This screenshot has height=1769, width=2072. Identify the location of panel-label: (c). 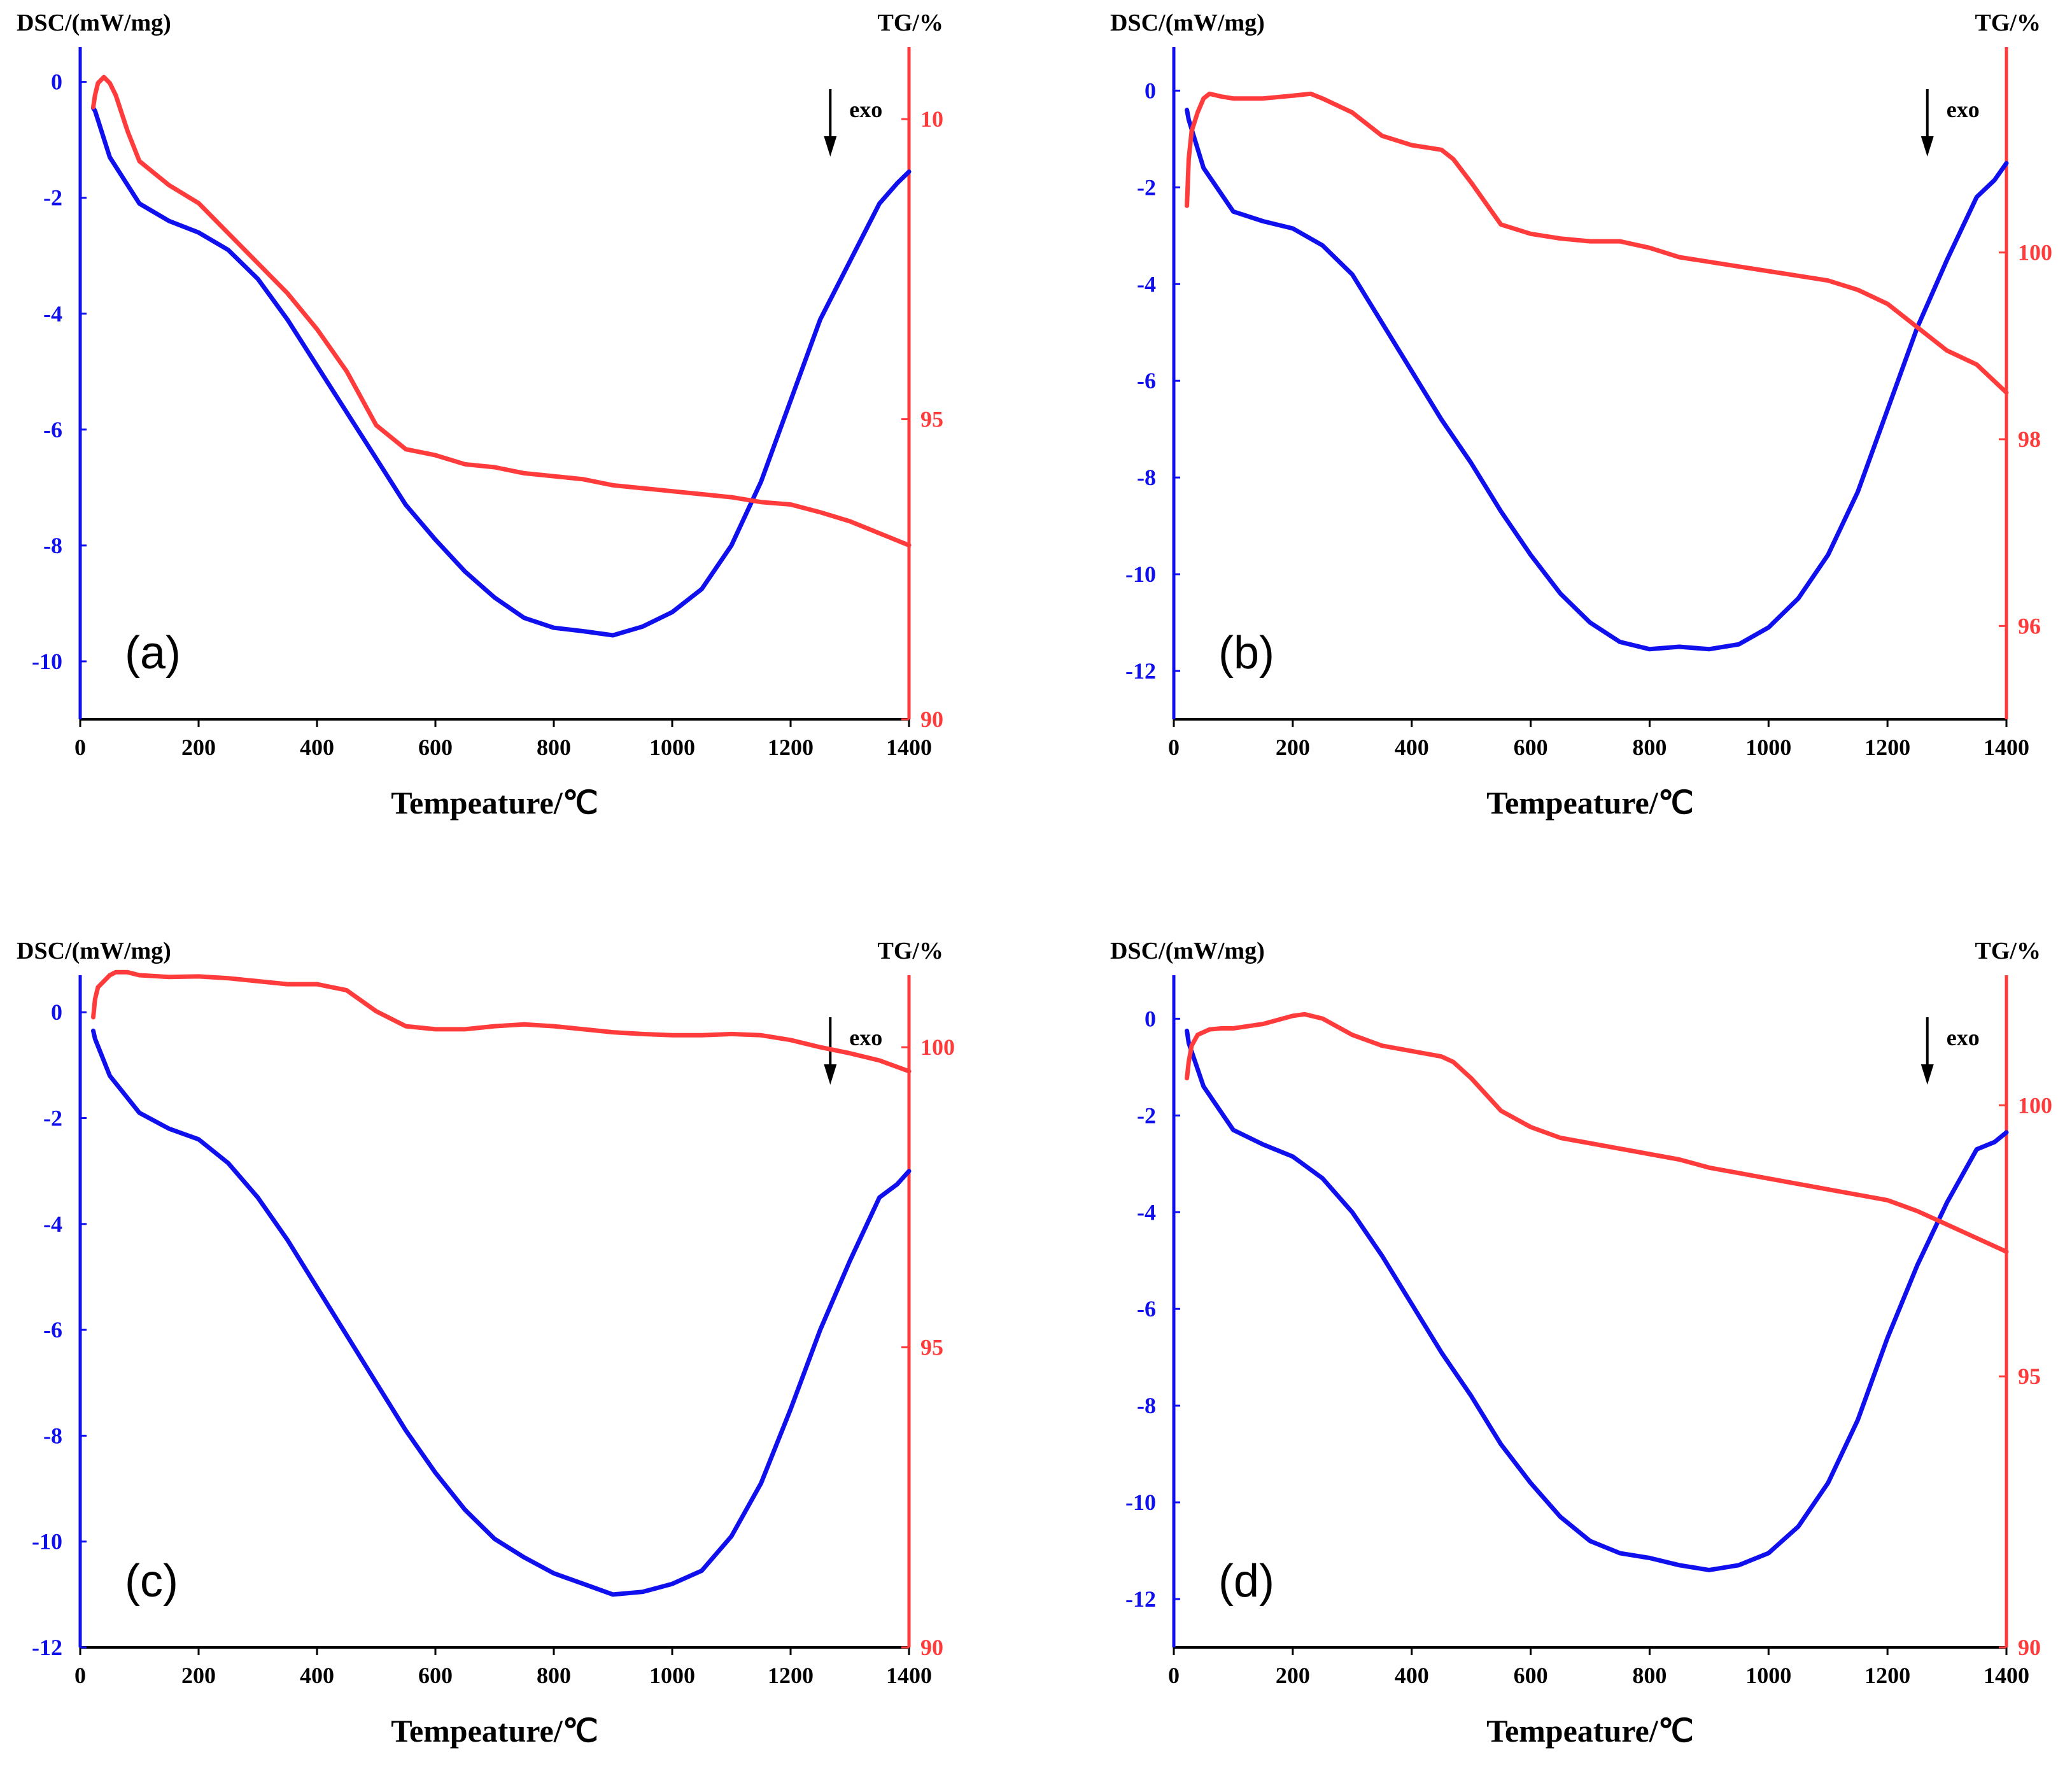
(152, 1581).